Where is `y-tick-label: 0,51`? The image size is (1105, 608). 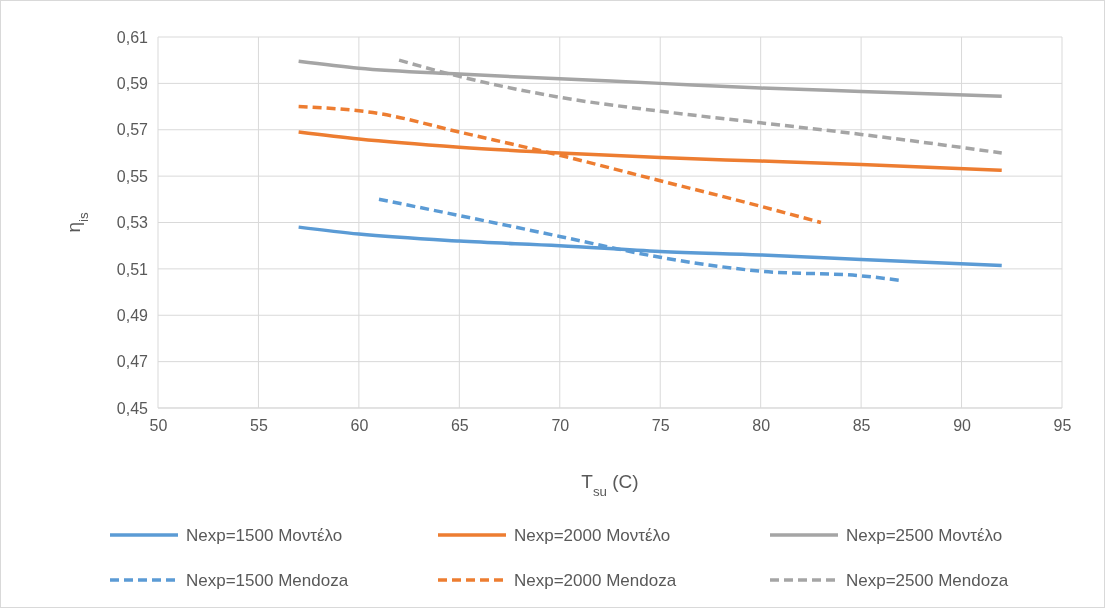 y-tick-label: 0,51 is located at coordinates (132, 269).